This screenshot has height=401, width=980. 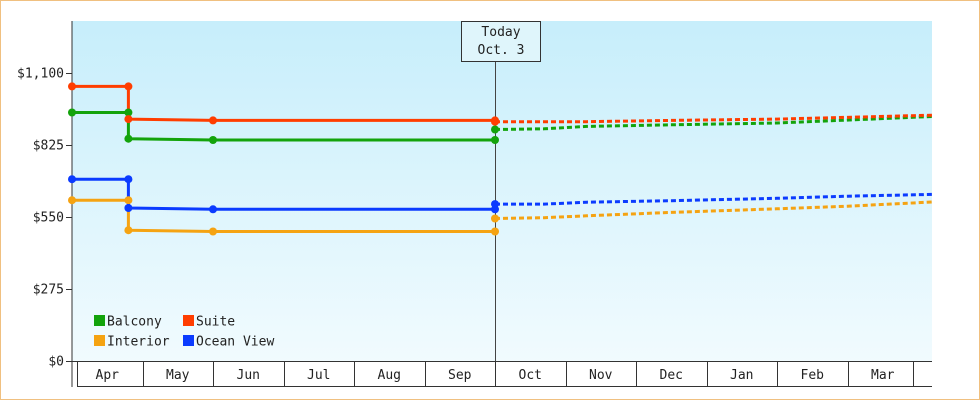 What do you see at coordinates (40, 74) in the screenshot?
I see `y-tick-label: $1,100` at bounding box center [40, 74].